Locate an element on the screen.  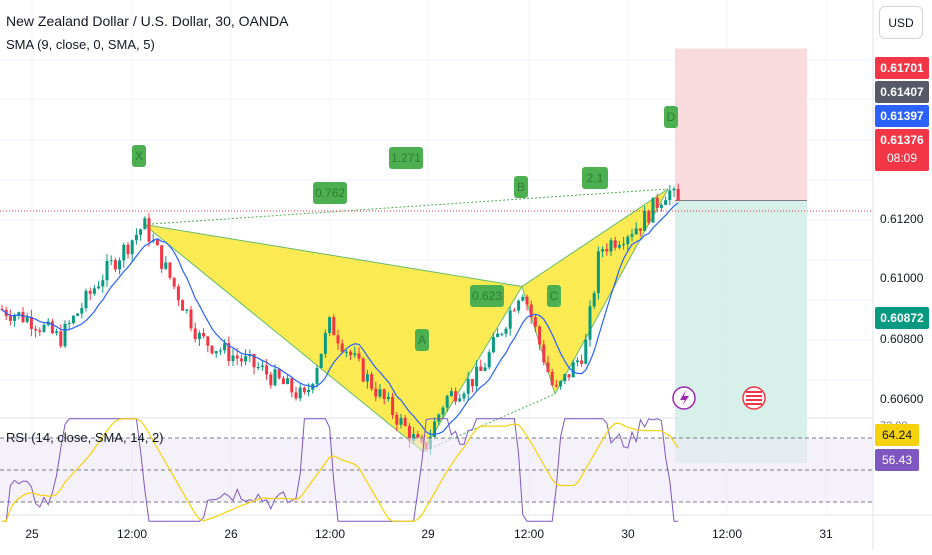
rsi-line is located at coordinates (340, 470).